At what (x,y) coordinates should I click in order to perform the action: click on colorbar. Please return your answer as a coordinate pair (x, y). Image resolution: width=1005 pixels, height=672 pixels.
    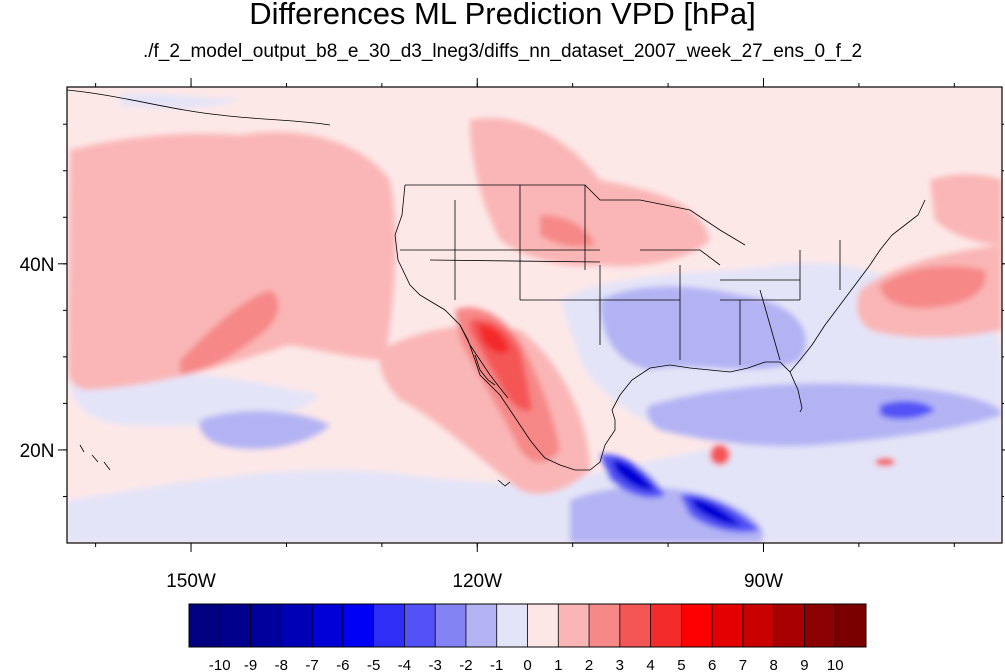
    Looking at the image, I should click on (527, 625).